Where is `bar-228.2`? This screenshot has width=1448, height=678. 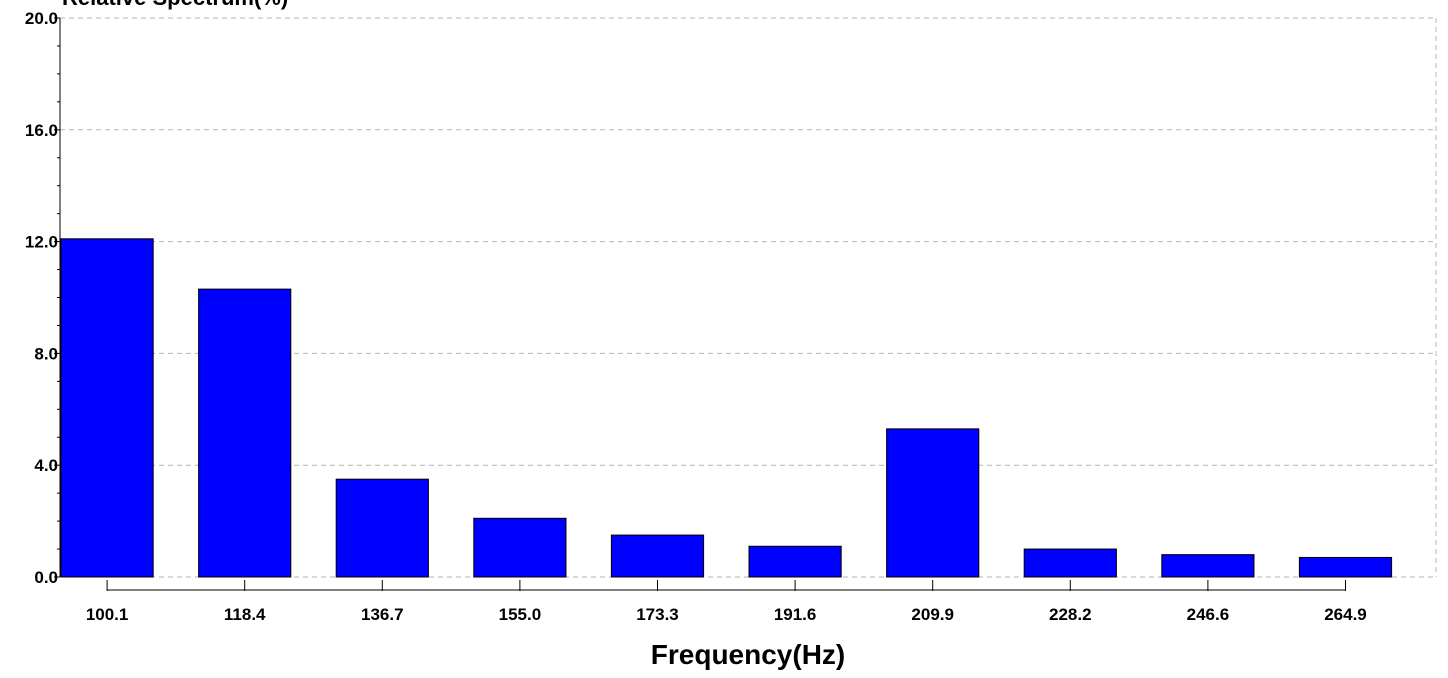
bar-228.2 is located at coordinates (1070, 563).